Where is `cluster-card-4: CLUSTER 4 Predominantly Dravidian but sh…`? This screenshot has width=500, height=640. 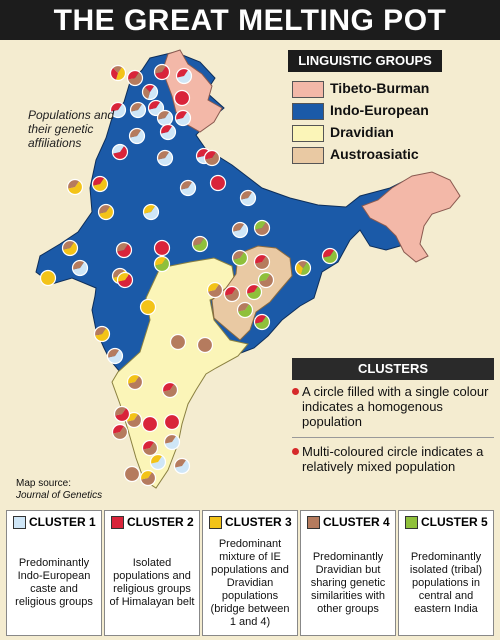
cluster-card-4: CLUSTER 4 Predominantly Dravidian but sh… is located at coordinates (348, 573).